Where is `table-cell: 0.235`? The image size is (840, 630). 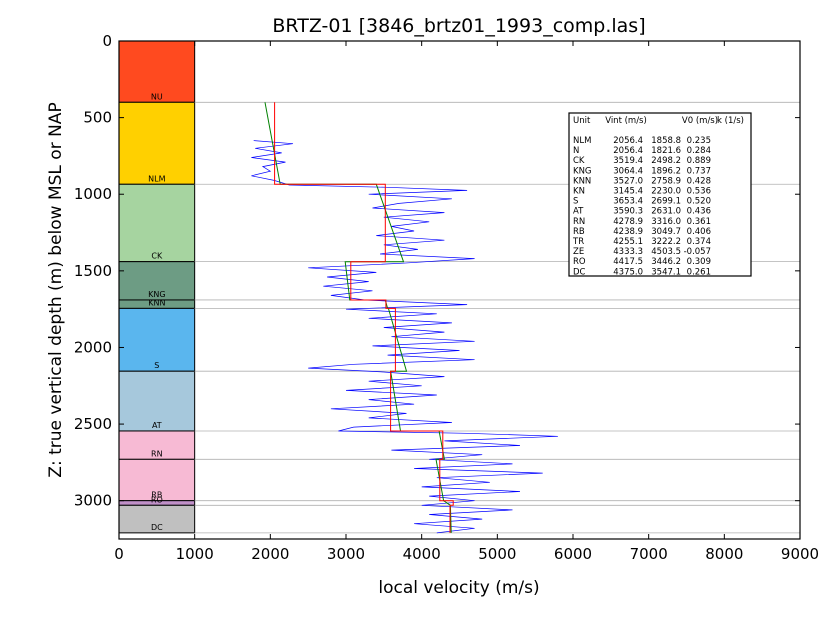 table-cell: 0.235 is located at coordinates (699, 141).